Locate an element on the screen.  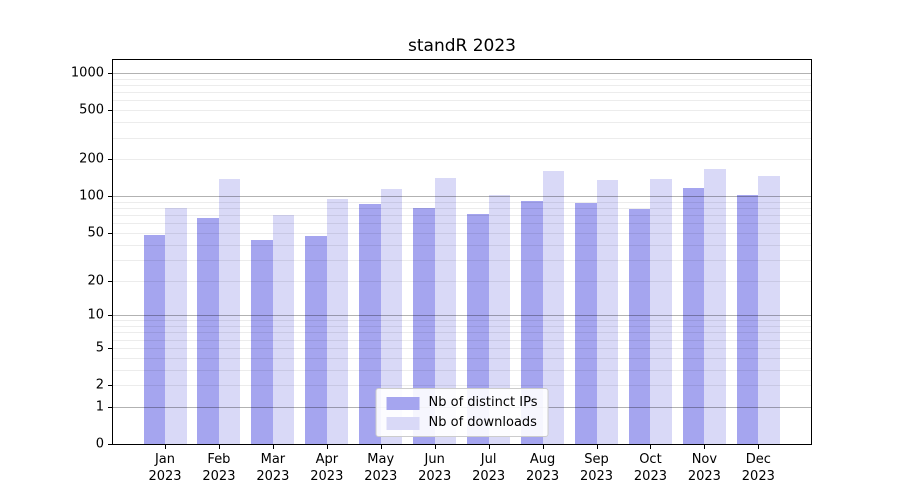
y-tick-label: 2 is located at coordinates (99, 385).